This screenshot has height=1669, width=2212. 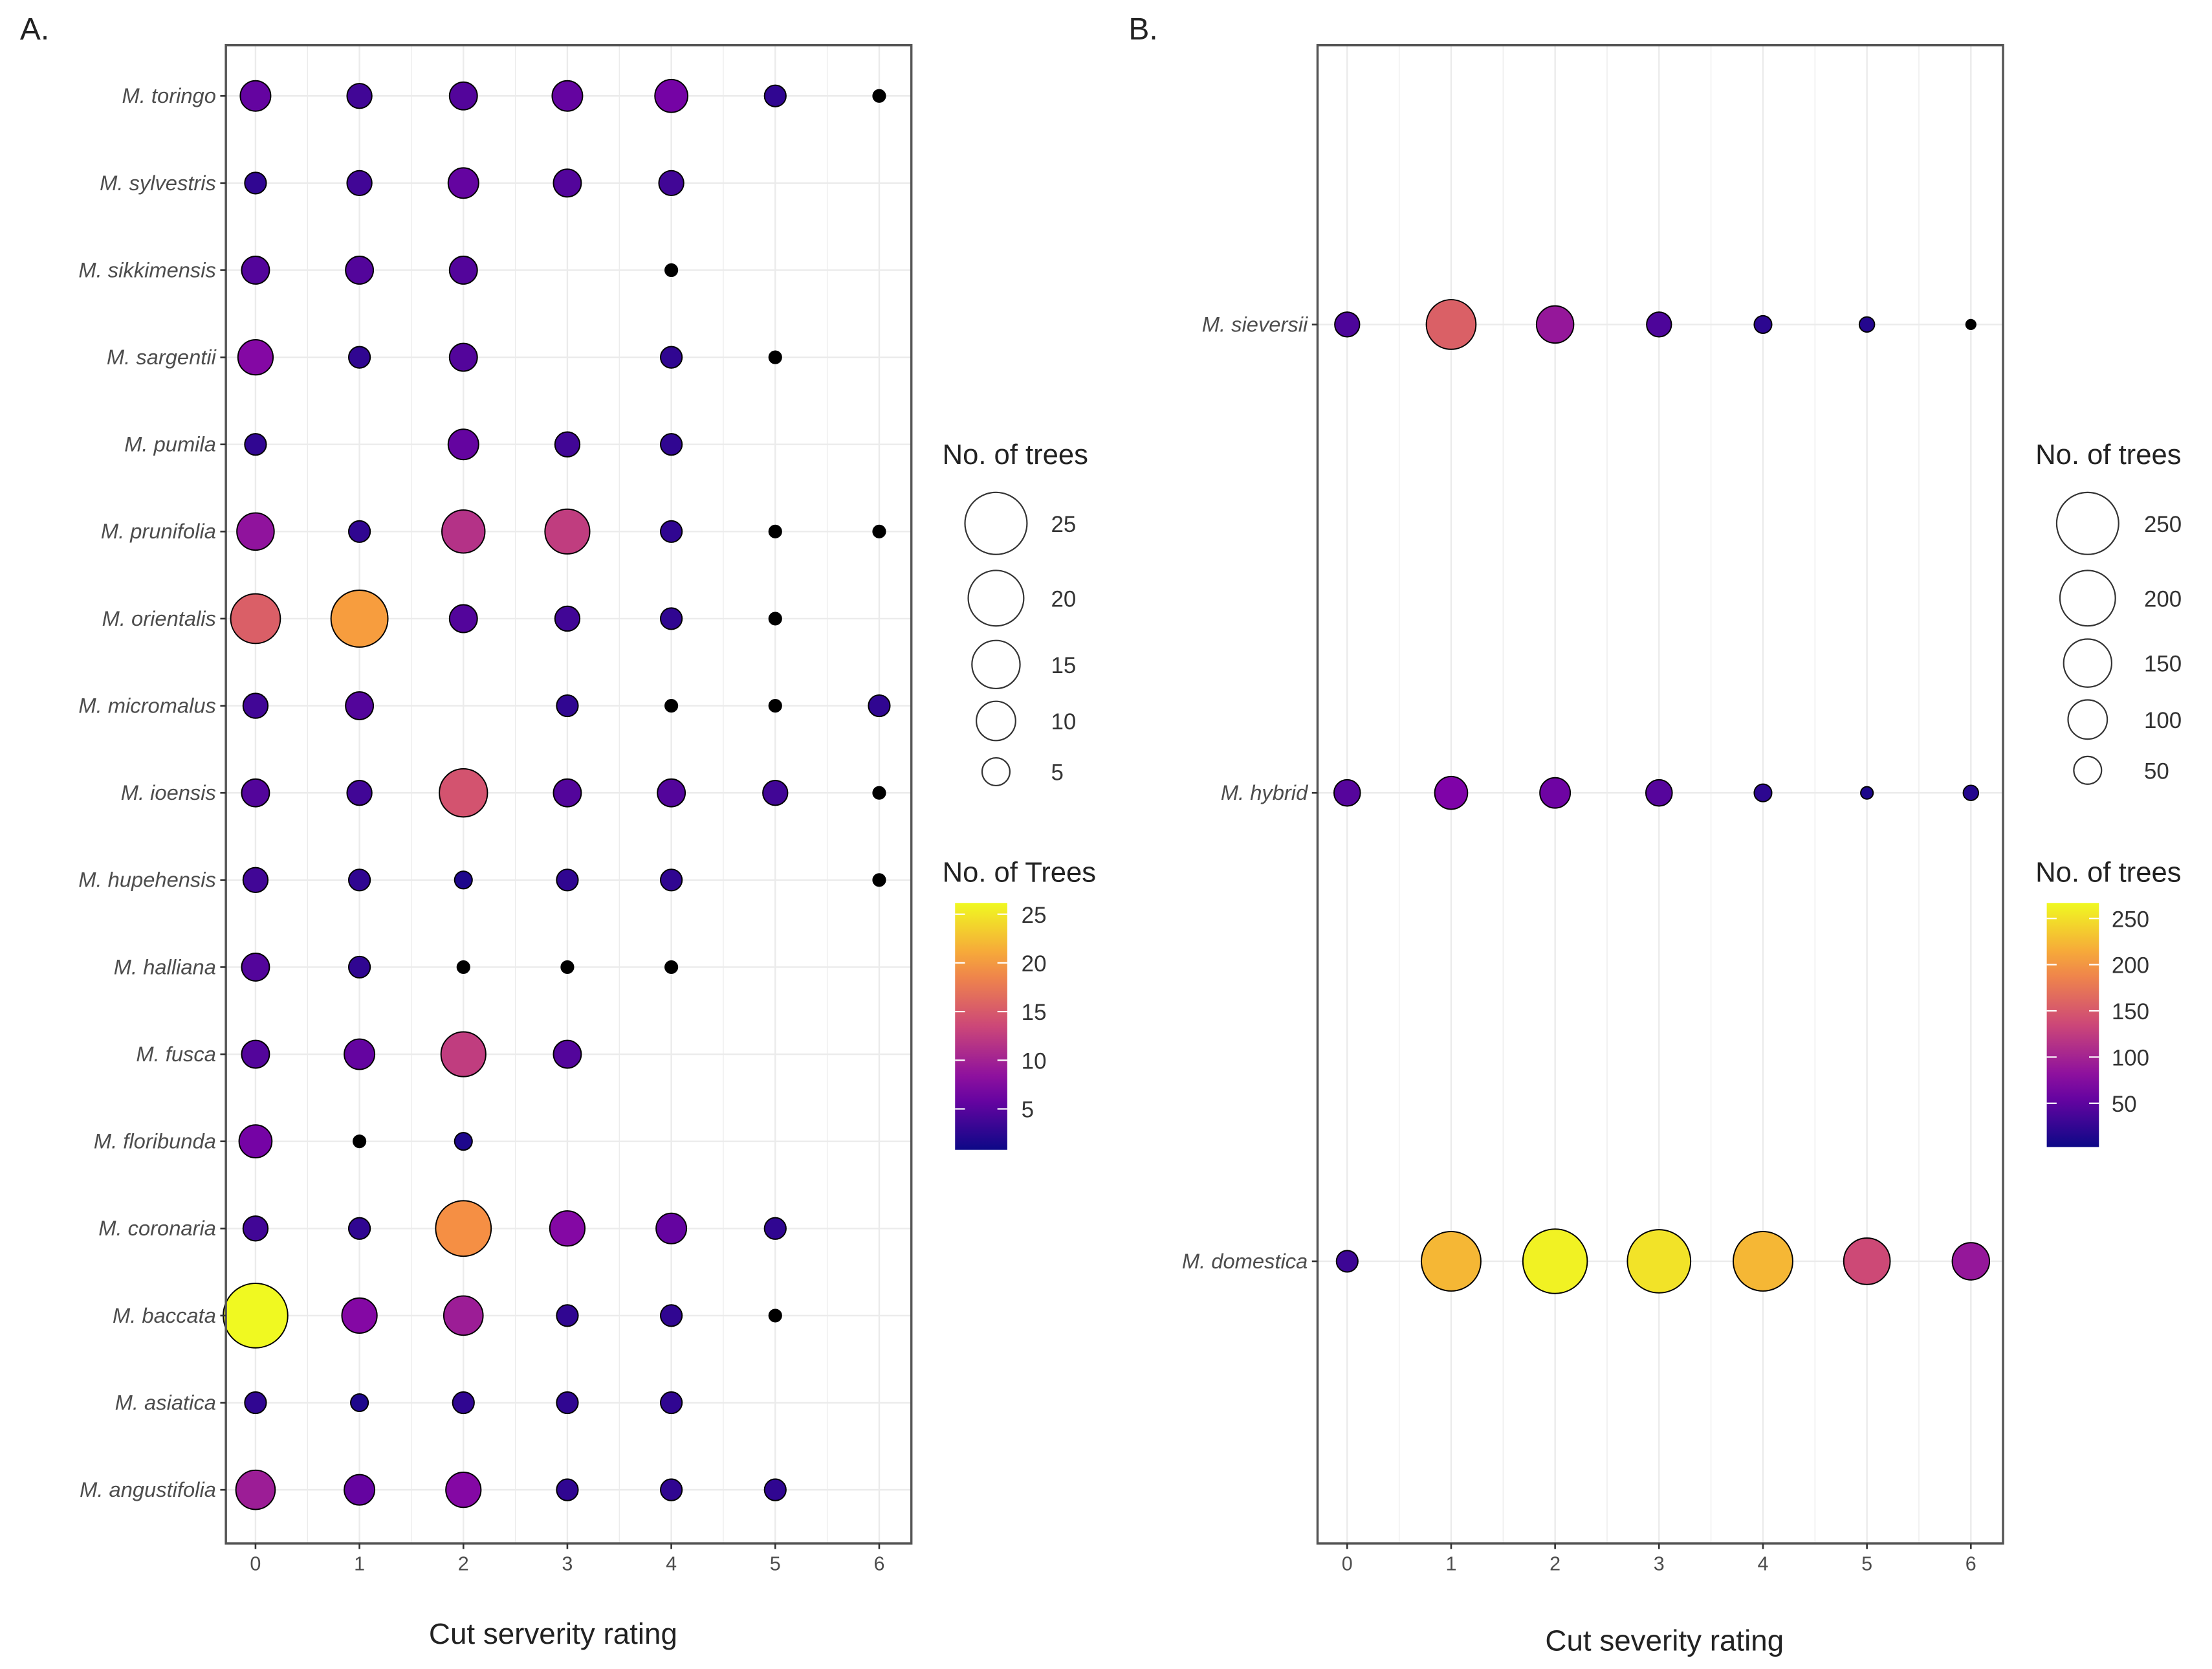 I want to click on y-tick-label: M. hybrid, so click(x=1265, y=792).